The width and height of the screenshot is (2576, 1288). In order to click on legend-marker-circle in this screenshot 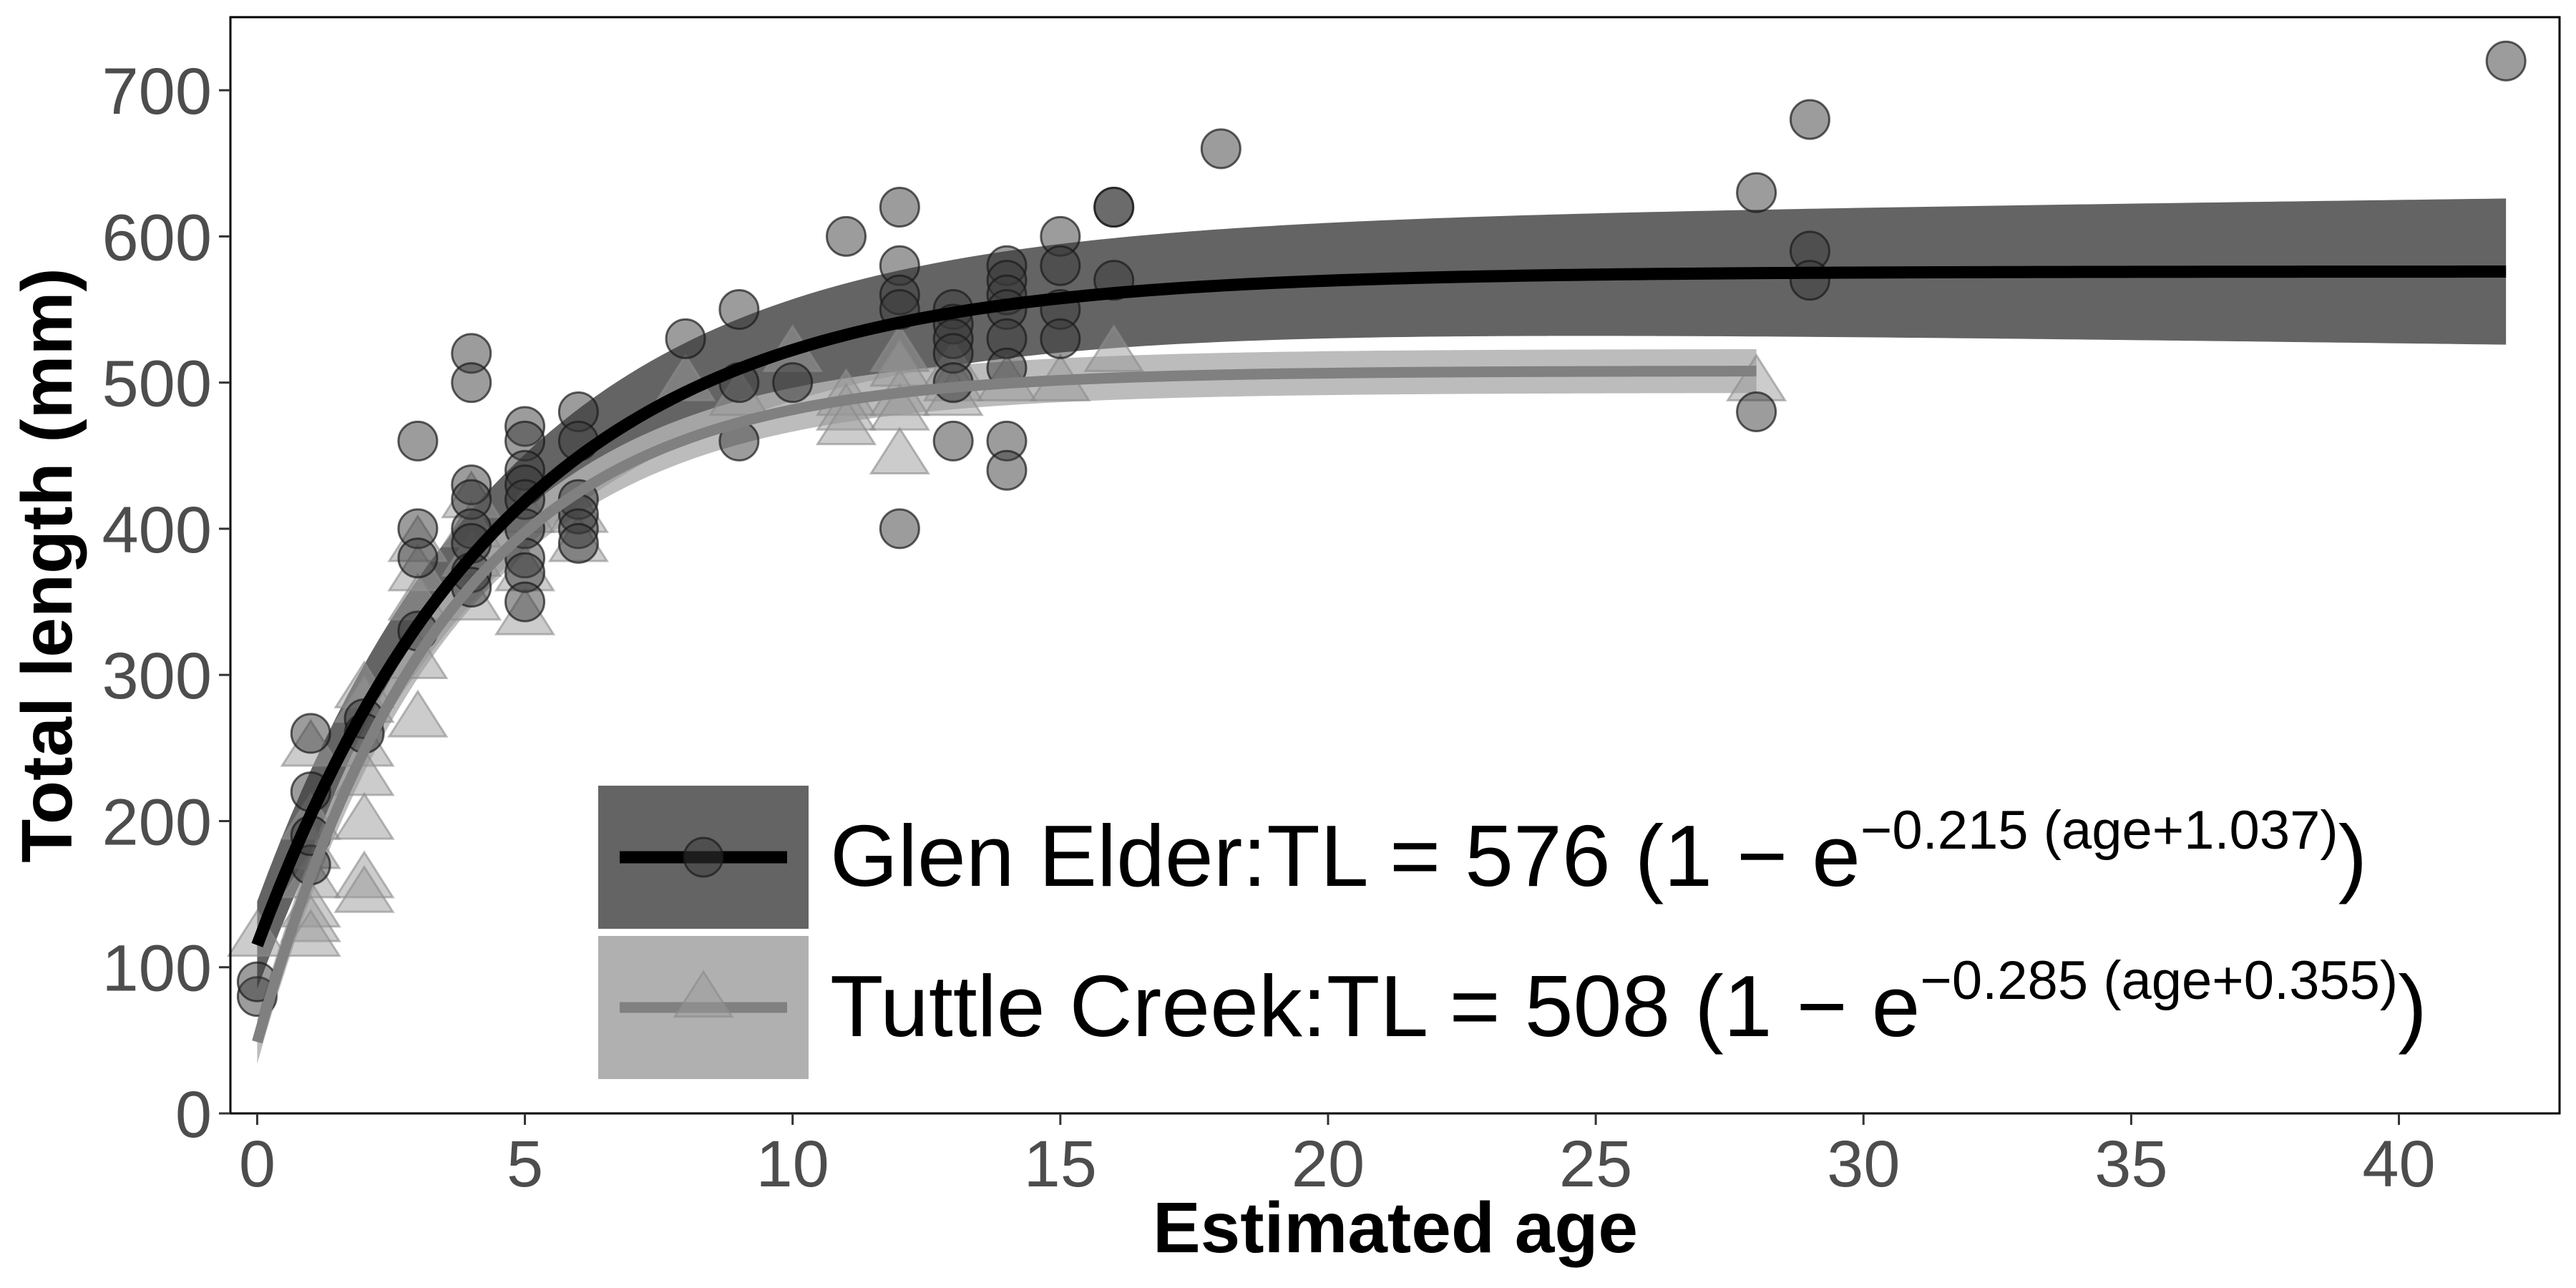, I will do `click(703, 857)`.